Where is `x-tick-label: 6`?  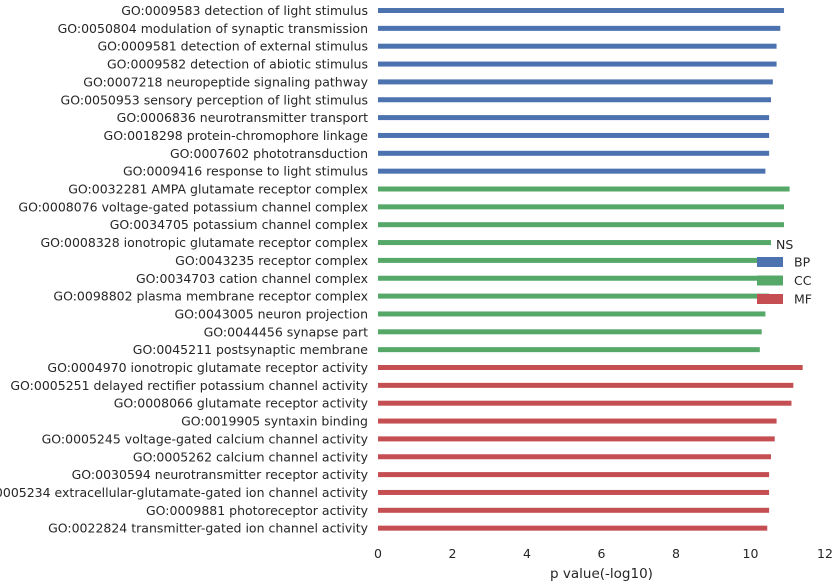
x-tick-label: 6 is located at coordinates (602, 553).